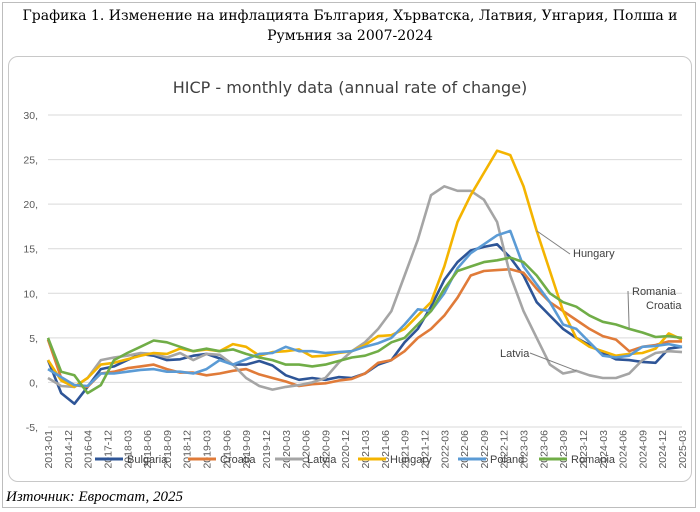  What do you see at coordinates (507, 460) in the screenshot?
I see `legend-label-poland: Poland` at bounding box center [507, 460].